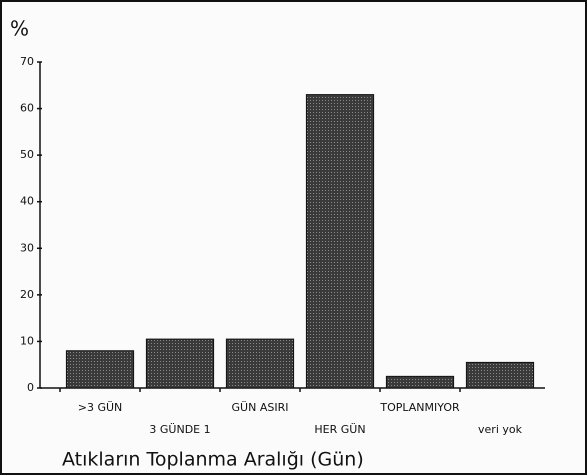 The width and height of the screenshot is (587, 475). I want to click on y-tick-label: 70, so click(27, 61).